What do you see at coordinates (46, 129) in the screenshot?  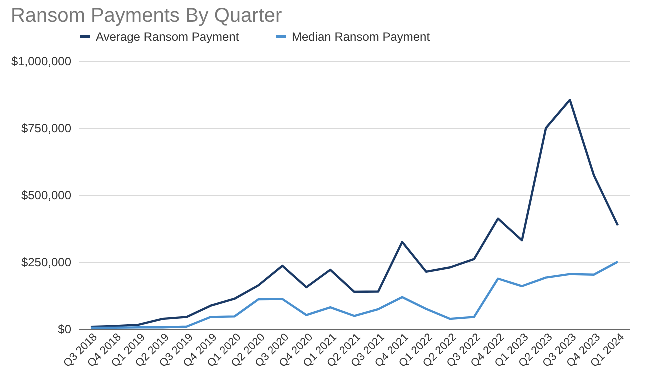 I see `y-tick-label: $750,000` at bounding box center [46, 129].